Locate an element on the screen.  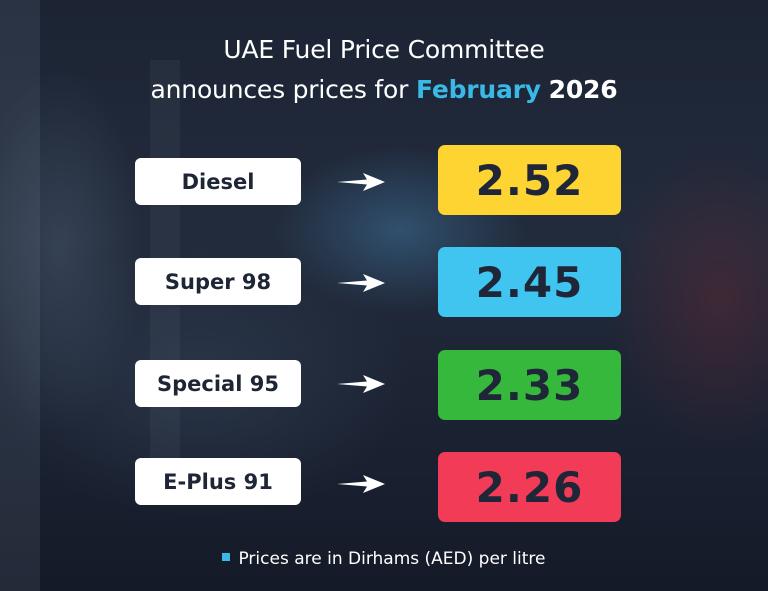
price-row-diesel: Diesel 2.52 is located at coordinates (384, 180).